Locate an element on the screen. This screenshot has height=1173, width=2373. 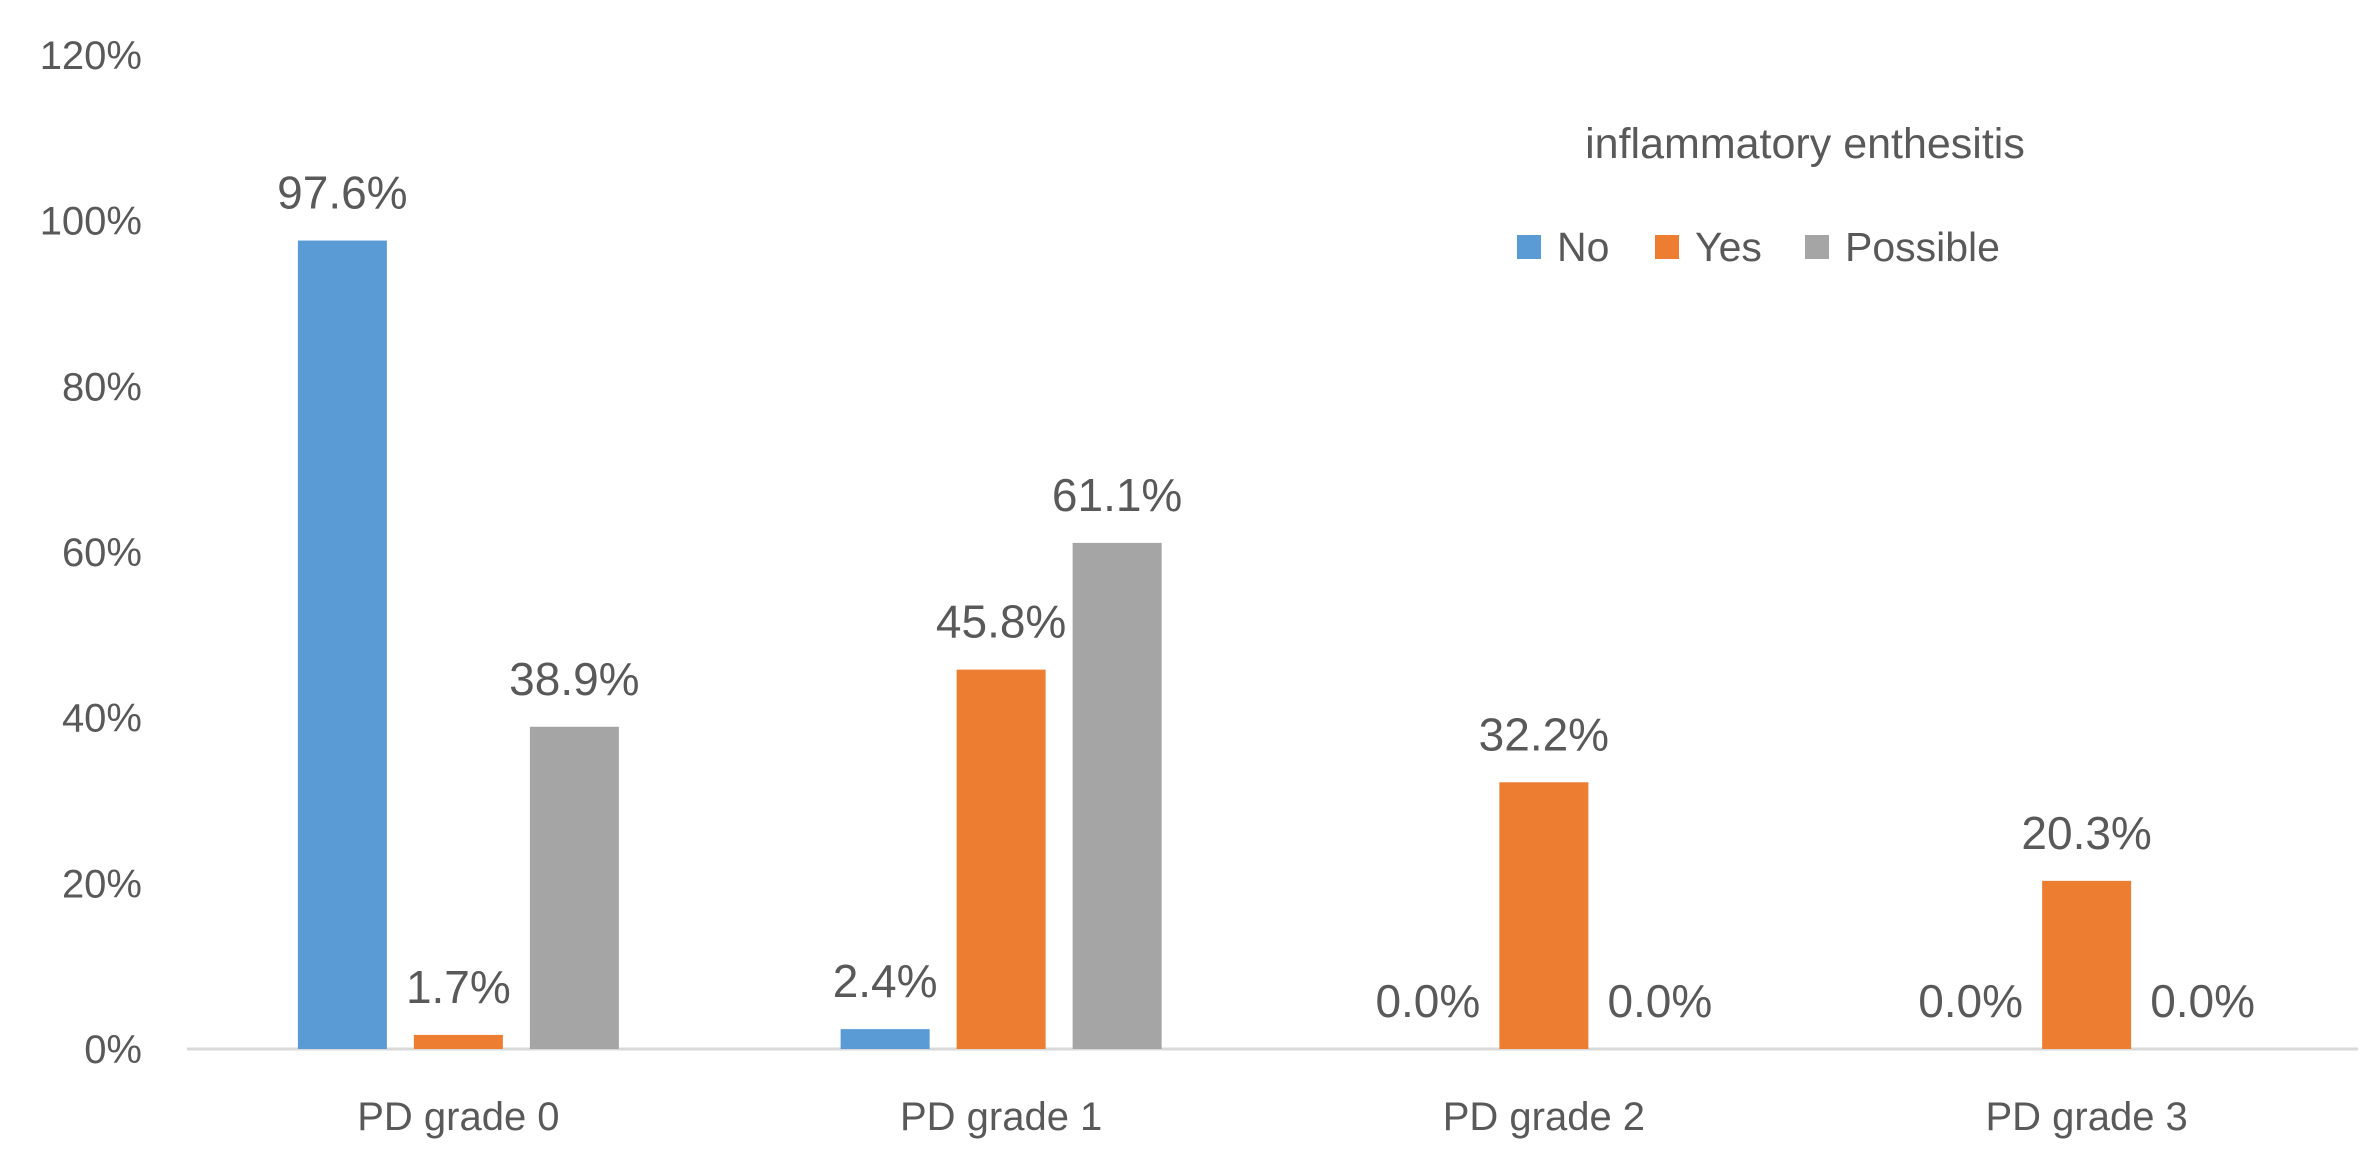
y-tick-label: 60% is located at coordinates (102, 553).